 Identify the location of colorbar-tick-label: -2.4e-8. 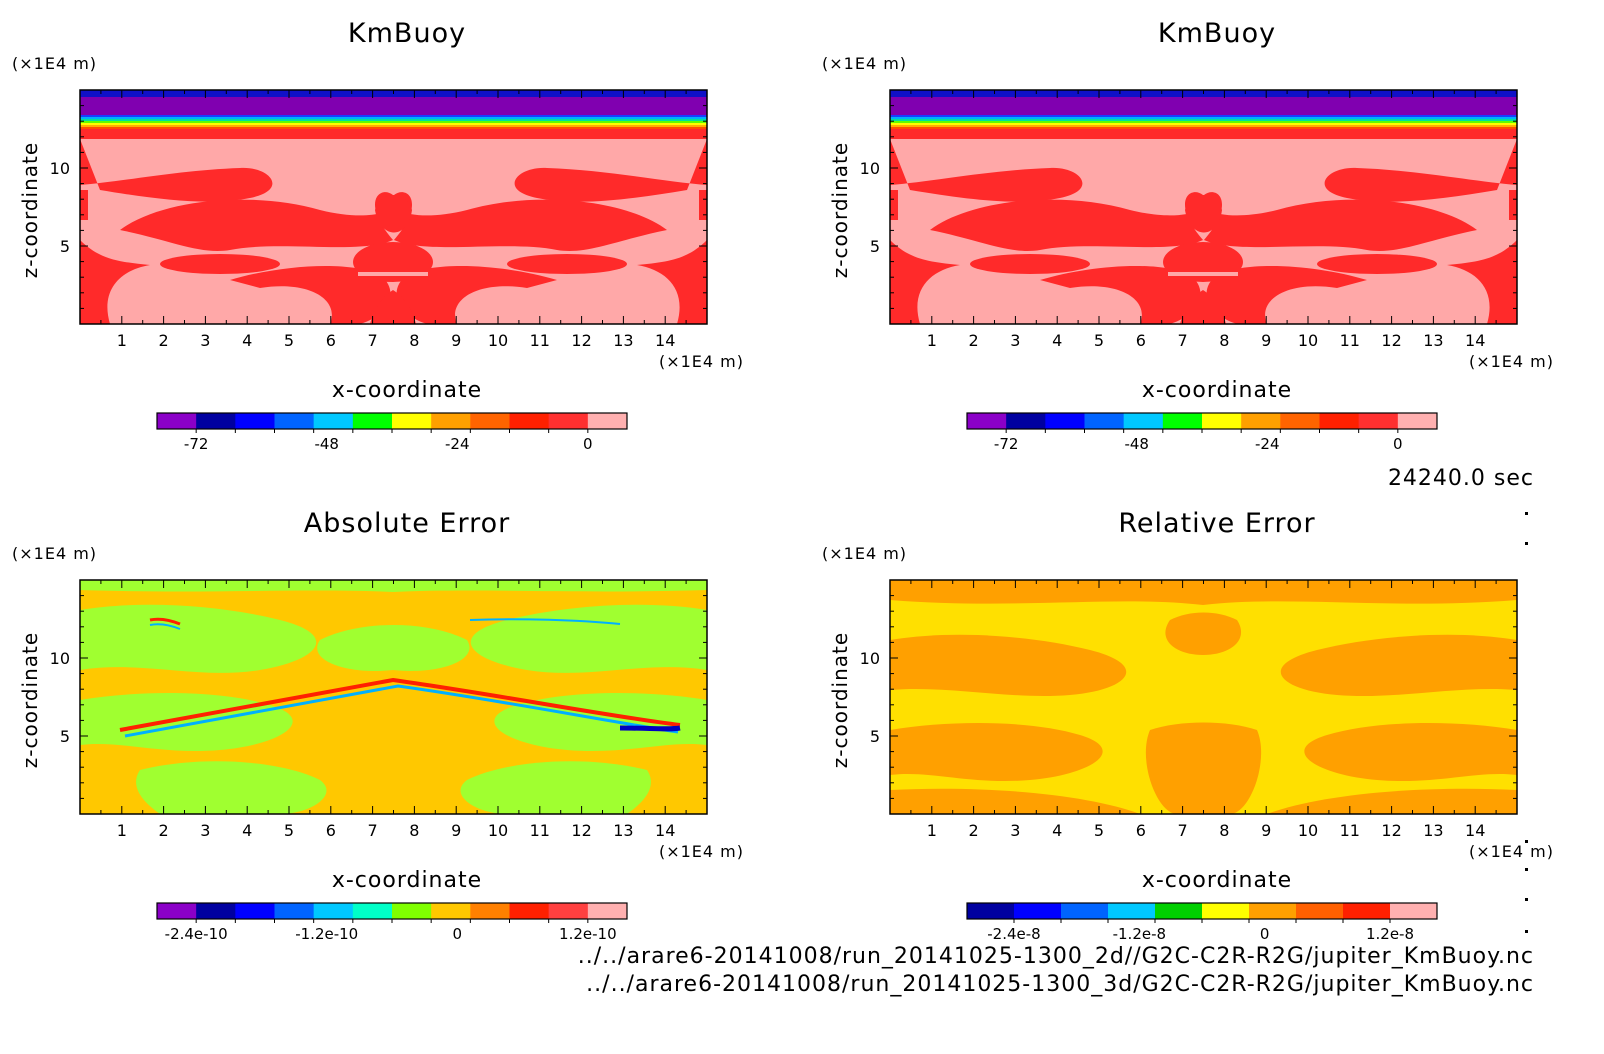
(1013, 934).